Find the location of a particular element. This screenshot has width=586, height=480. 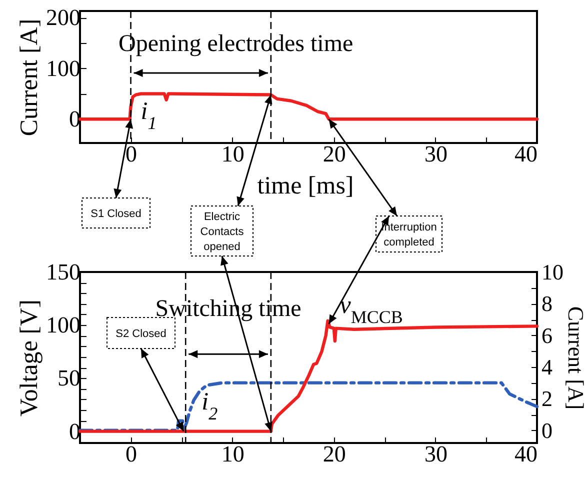

series-label: i$_{1}$ is located at coordinates (148, 115).